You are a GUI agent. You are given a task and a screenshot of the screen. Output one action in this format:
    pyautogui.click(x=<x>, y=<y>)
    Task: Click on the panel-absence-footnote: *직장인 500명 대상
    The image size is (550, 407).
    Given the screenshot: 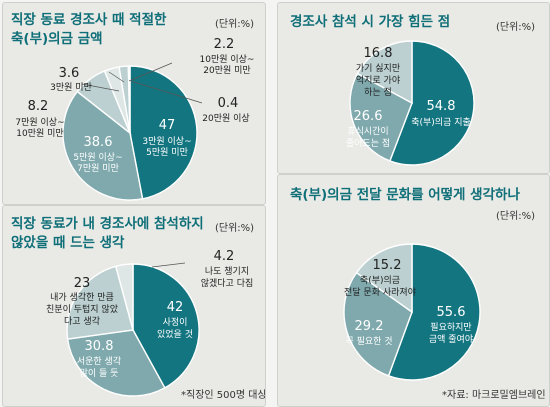 What is the action you would take?
    pyautogui.click(x=223, y=395)
    